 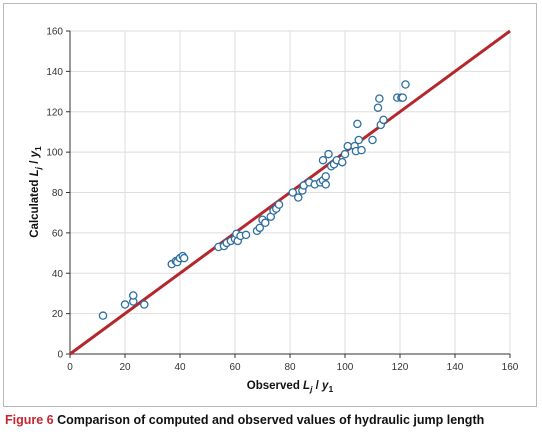 I want to click on x-tick-label: 80, so click(x=290, y=367).